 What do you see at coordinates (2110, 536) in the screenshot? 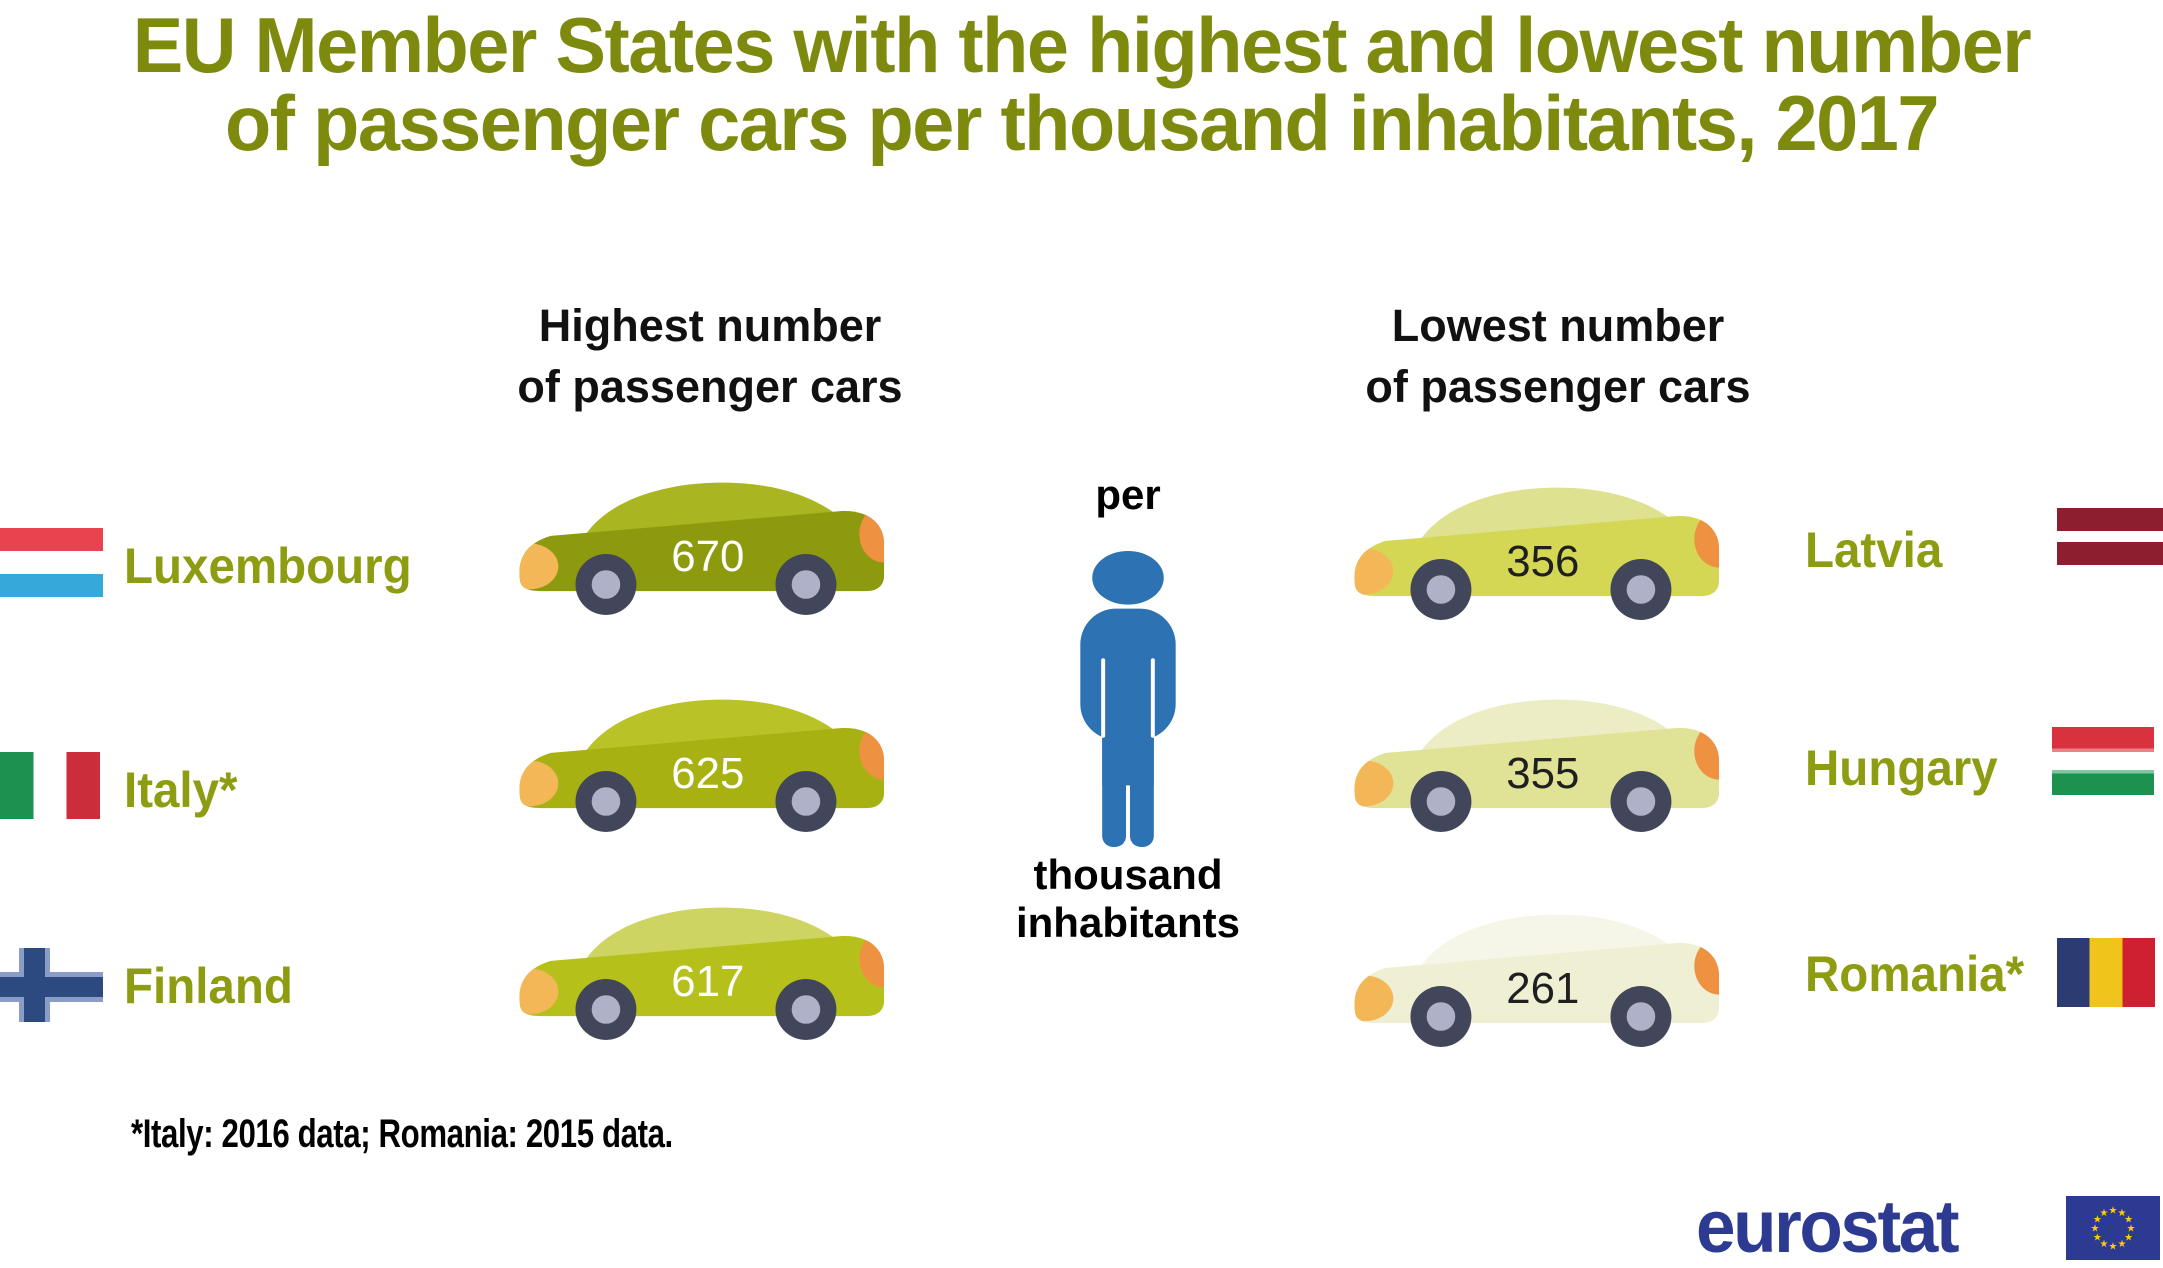
I see `latvia-flag-icon` at bounding box center [2110, 536].